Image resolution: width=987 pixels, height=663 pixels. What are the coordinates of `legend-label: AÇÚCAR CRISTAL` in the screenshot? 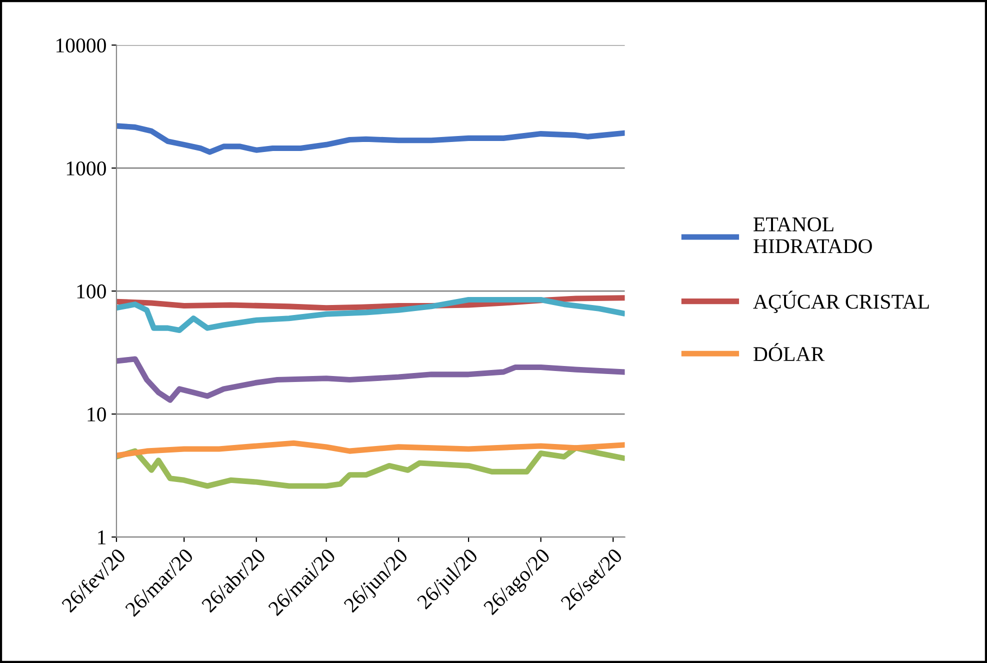 It's located at (841, 302).